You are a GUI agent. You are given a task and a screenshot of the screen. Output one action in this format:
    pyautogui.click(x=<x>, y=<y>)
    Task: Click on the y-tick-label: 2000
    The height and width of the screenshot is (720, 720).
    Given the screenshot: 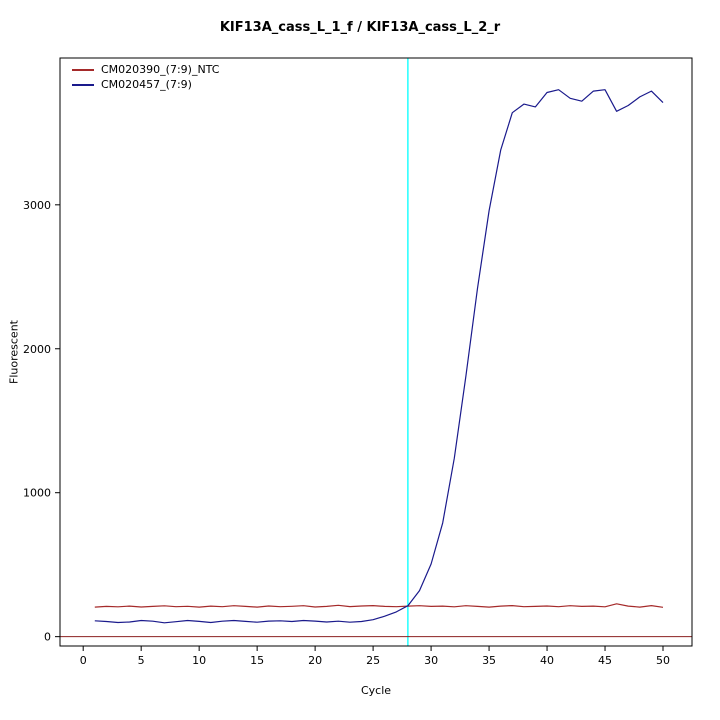 What is the action you would take?
    pyautogui.click(x=37, y=349)
    